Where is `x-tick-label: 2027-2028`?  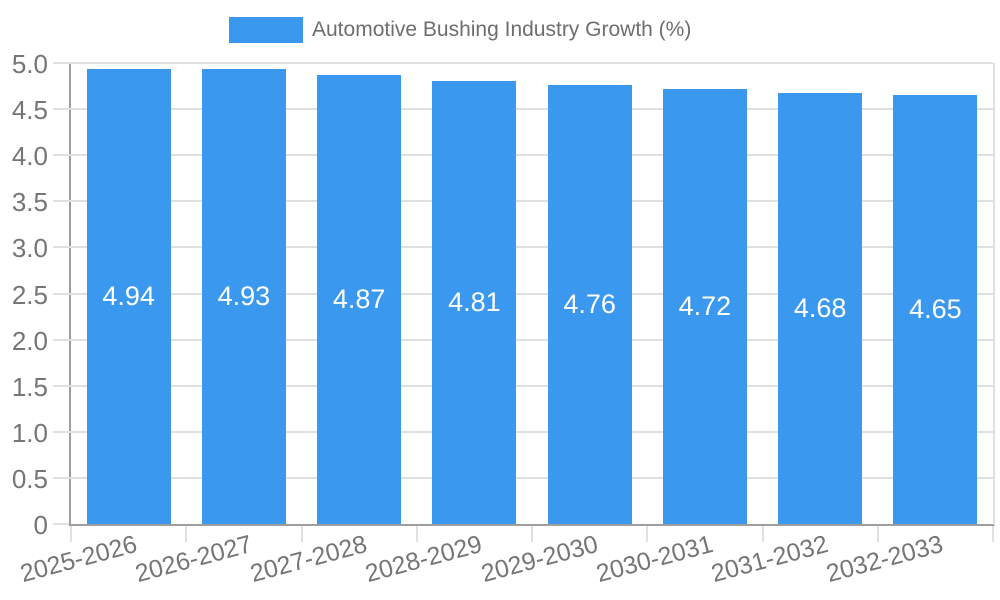
x-tick-label: 2027-2028 is located at coordinates (309, 559).